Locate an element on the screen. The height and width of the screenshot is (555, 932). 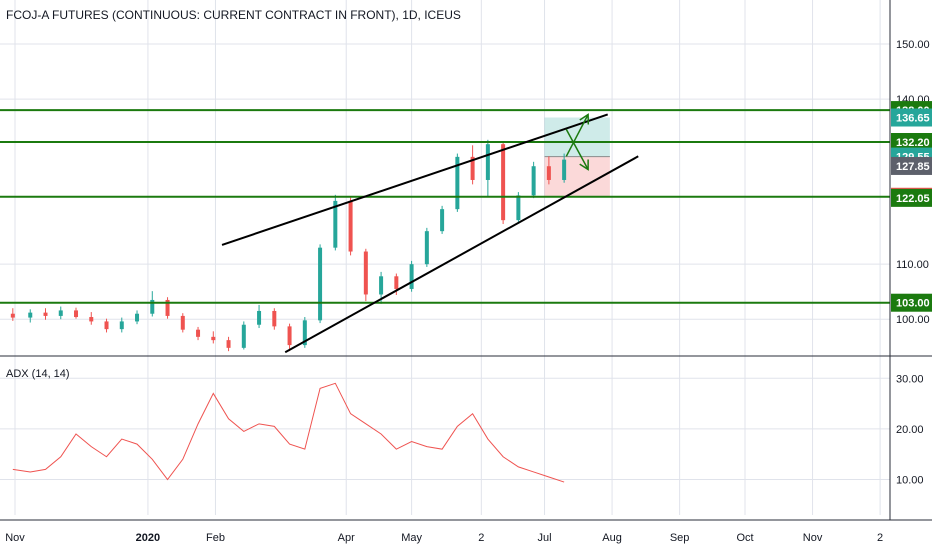
position-zones is located at coordinates (577, 157).